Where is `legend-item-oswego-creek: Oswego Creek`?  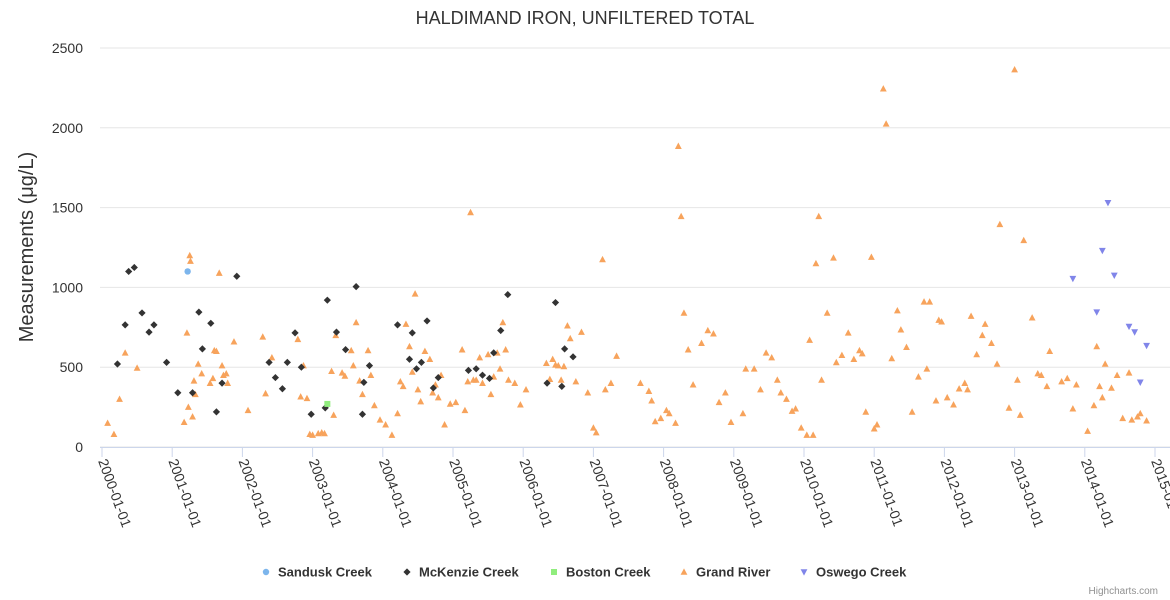
legend-item-oswego-creek: Oswego Creek is located at coordinates (853, 572).